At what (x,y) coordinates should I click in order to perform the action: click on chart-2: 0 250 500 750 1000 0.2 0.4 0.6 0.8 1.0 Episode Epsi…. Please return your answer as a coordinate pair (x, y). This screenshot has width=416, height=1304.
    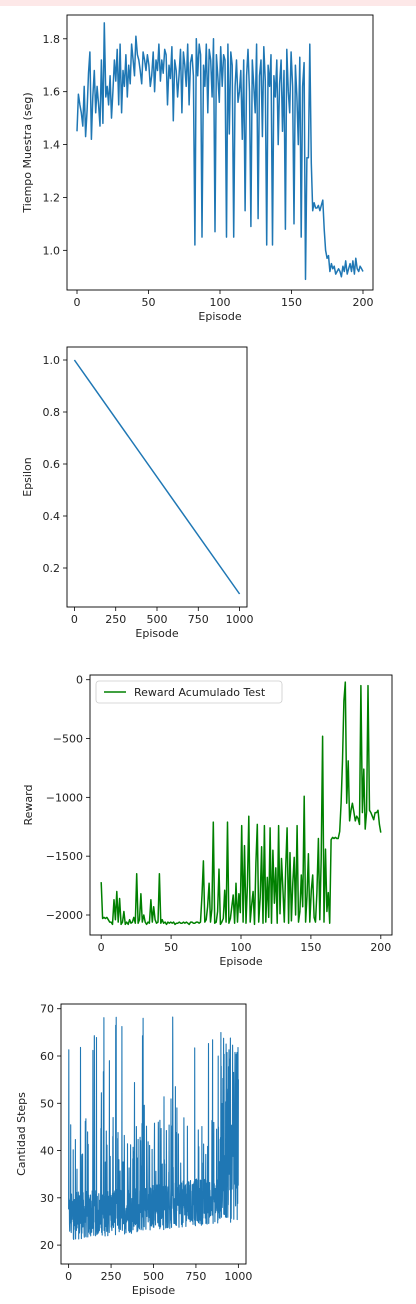
    Looking at the image, I should click on (137, 493).